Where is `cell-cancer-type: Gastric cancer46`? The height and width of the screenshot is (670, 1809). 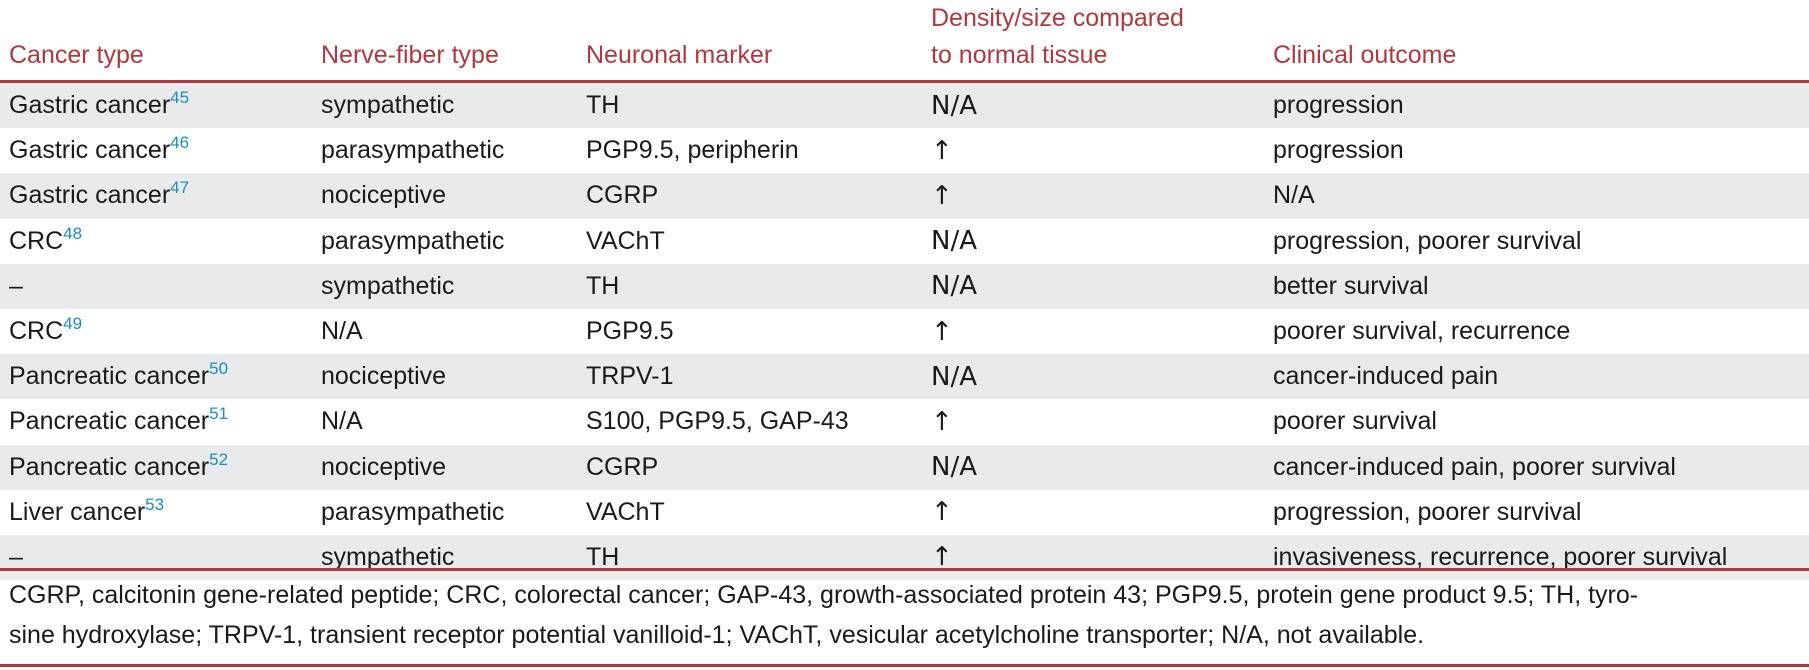
cell-cancer-type: Gastric cancer46 is located at coordinates (156, 151).